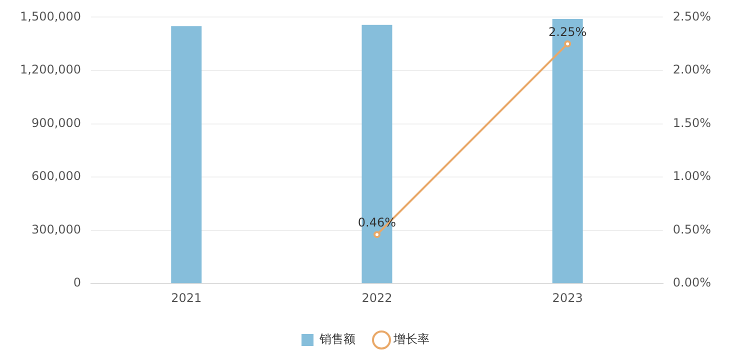  I want to click on legend-label: 增长率, so click(411, 339).